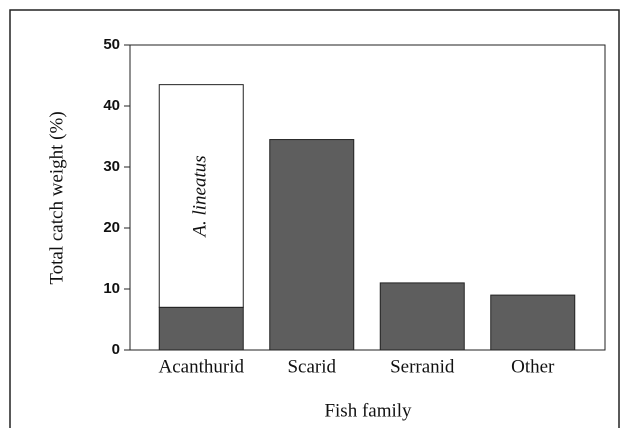 The height and width of the screenshot is (428, 628). Describe the element at coordinates (111, 105) in the screenshot. I see `y-tick-label: 40` at that location.